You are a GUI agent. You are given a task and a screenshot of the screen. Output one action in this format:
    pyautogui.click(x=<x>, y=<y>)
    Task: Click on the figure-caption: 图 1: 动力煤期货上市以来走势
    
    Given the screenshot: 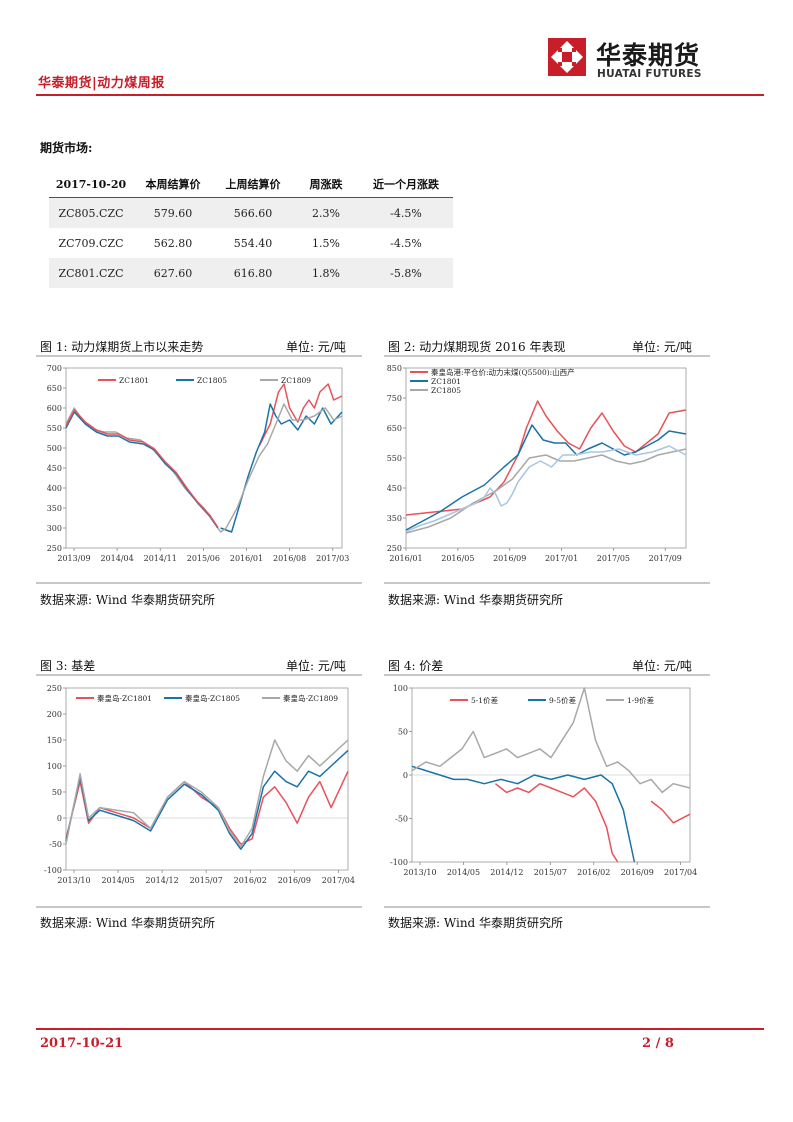 What is the action you would take?
    pyautogui.click(x=122, y=347)
    